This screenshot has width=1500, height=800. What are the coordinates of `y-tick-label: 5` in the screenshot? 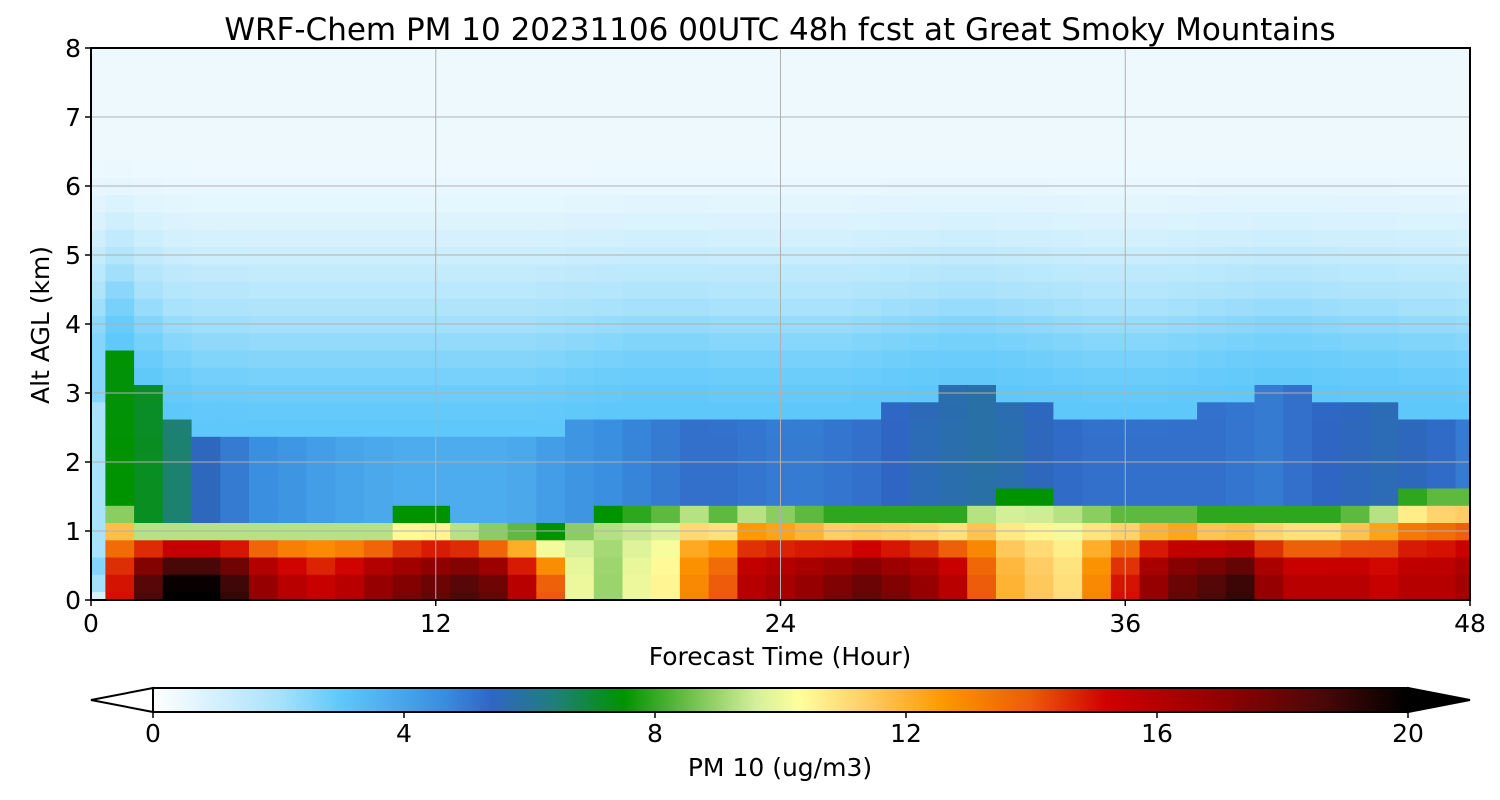 It's located at (73, 255).